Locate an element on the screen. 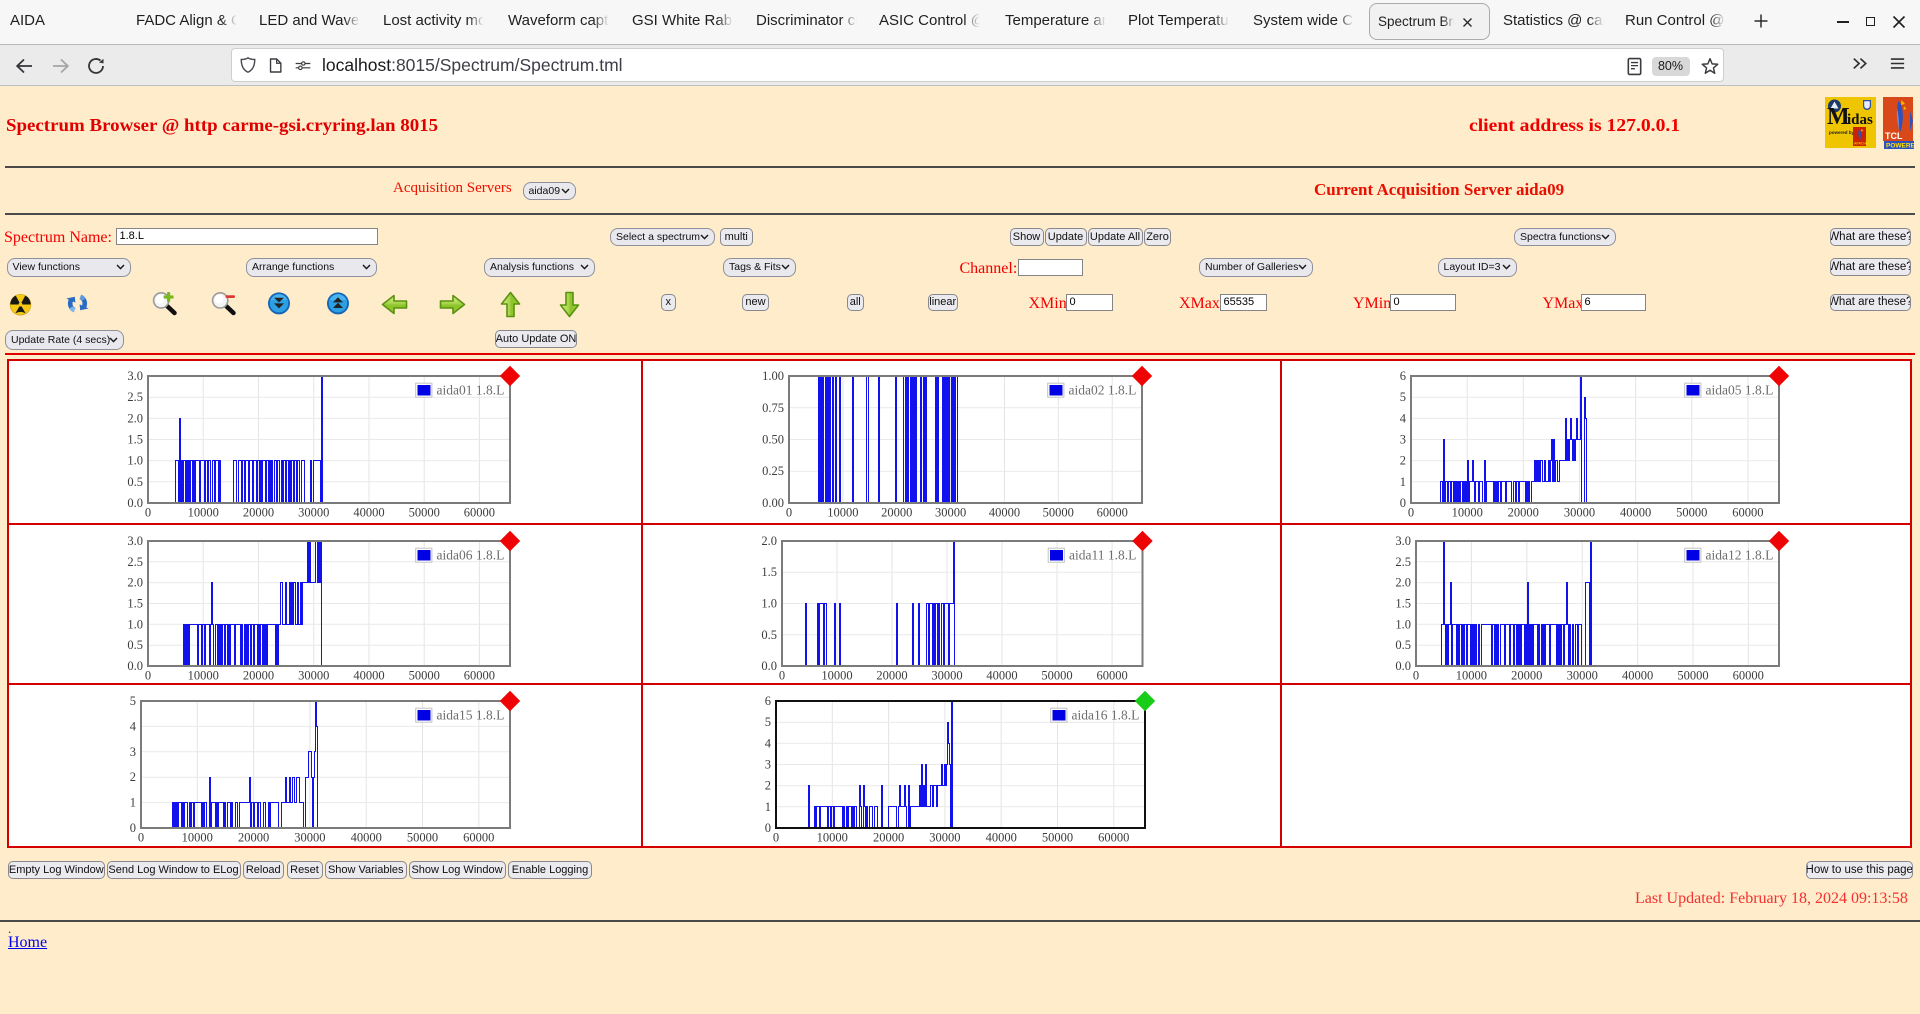 This screenshot has height=1014, width=1920. svg-text: 0.00 is located at coordinates (773, 503).